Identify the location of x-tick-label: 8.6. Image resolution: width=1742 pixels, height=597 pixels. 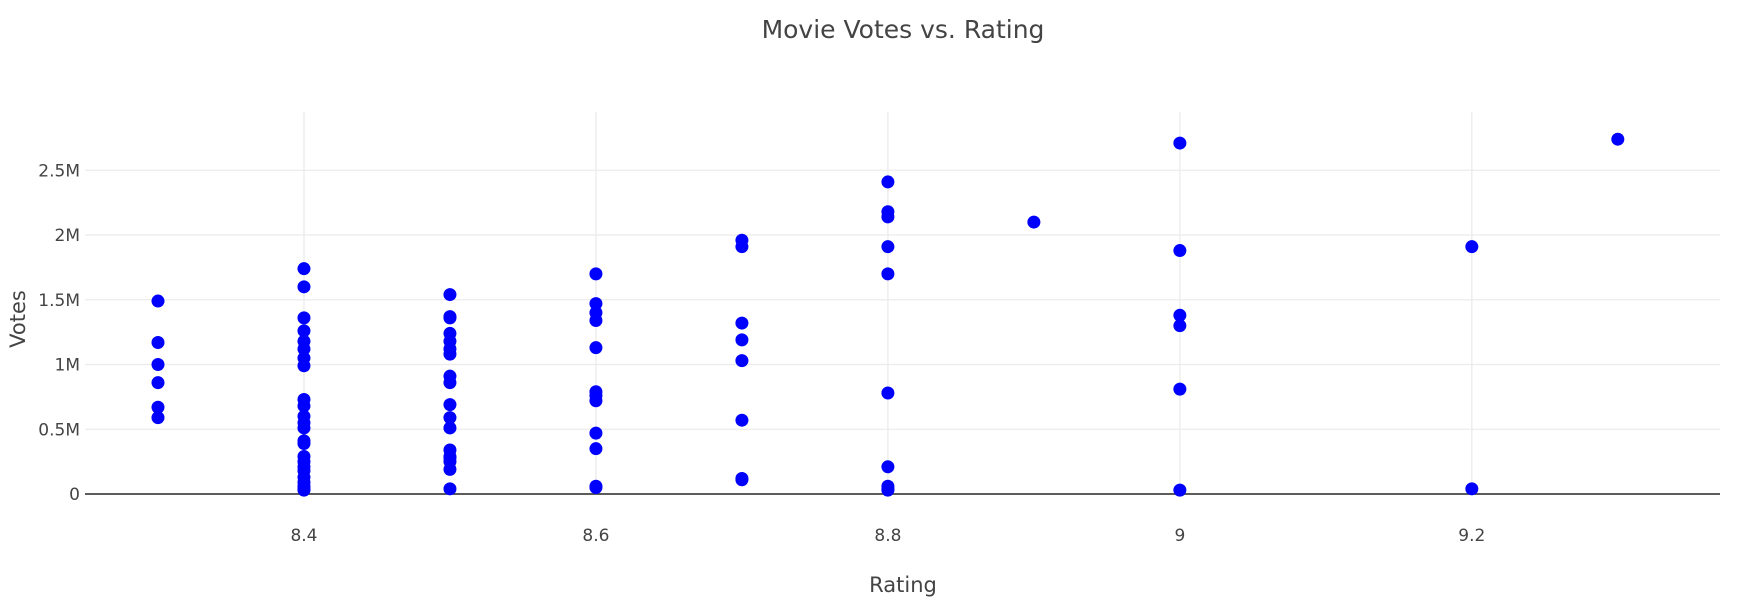
(595, 536).